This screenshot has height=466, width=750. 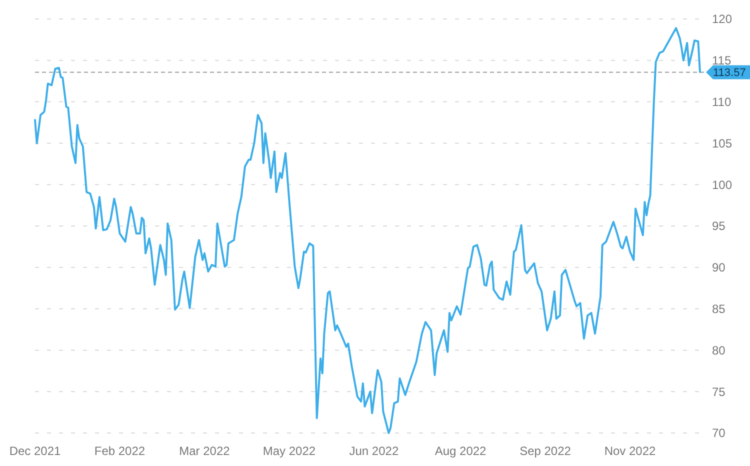 I want to click on x-tick-label: May 2022, so click(x=289, y=451).